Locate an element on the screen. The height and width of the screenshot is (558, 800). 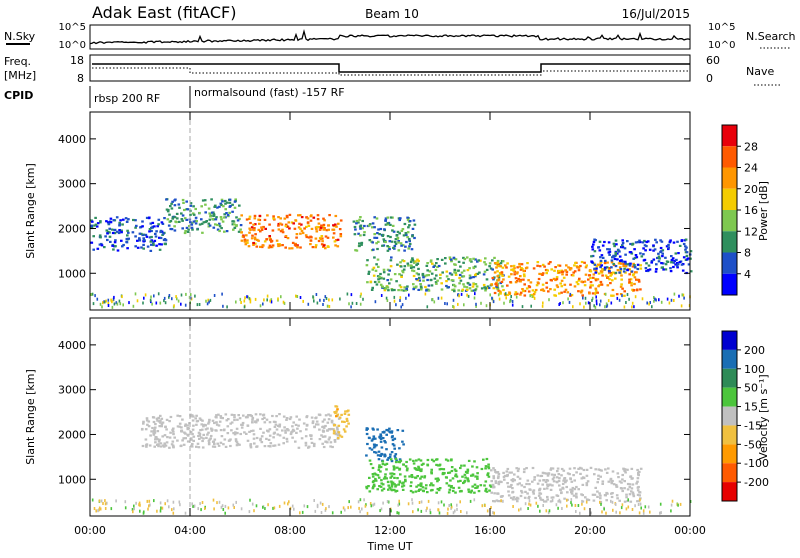
freq-label: Freq. is located at coordinates (17, 61).